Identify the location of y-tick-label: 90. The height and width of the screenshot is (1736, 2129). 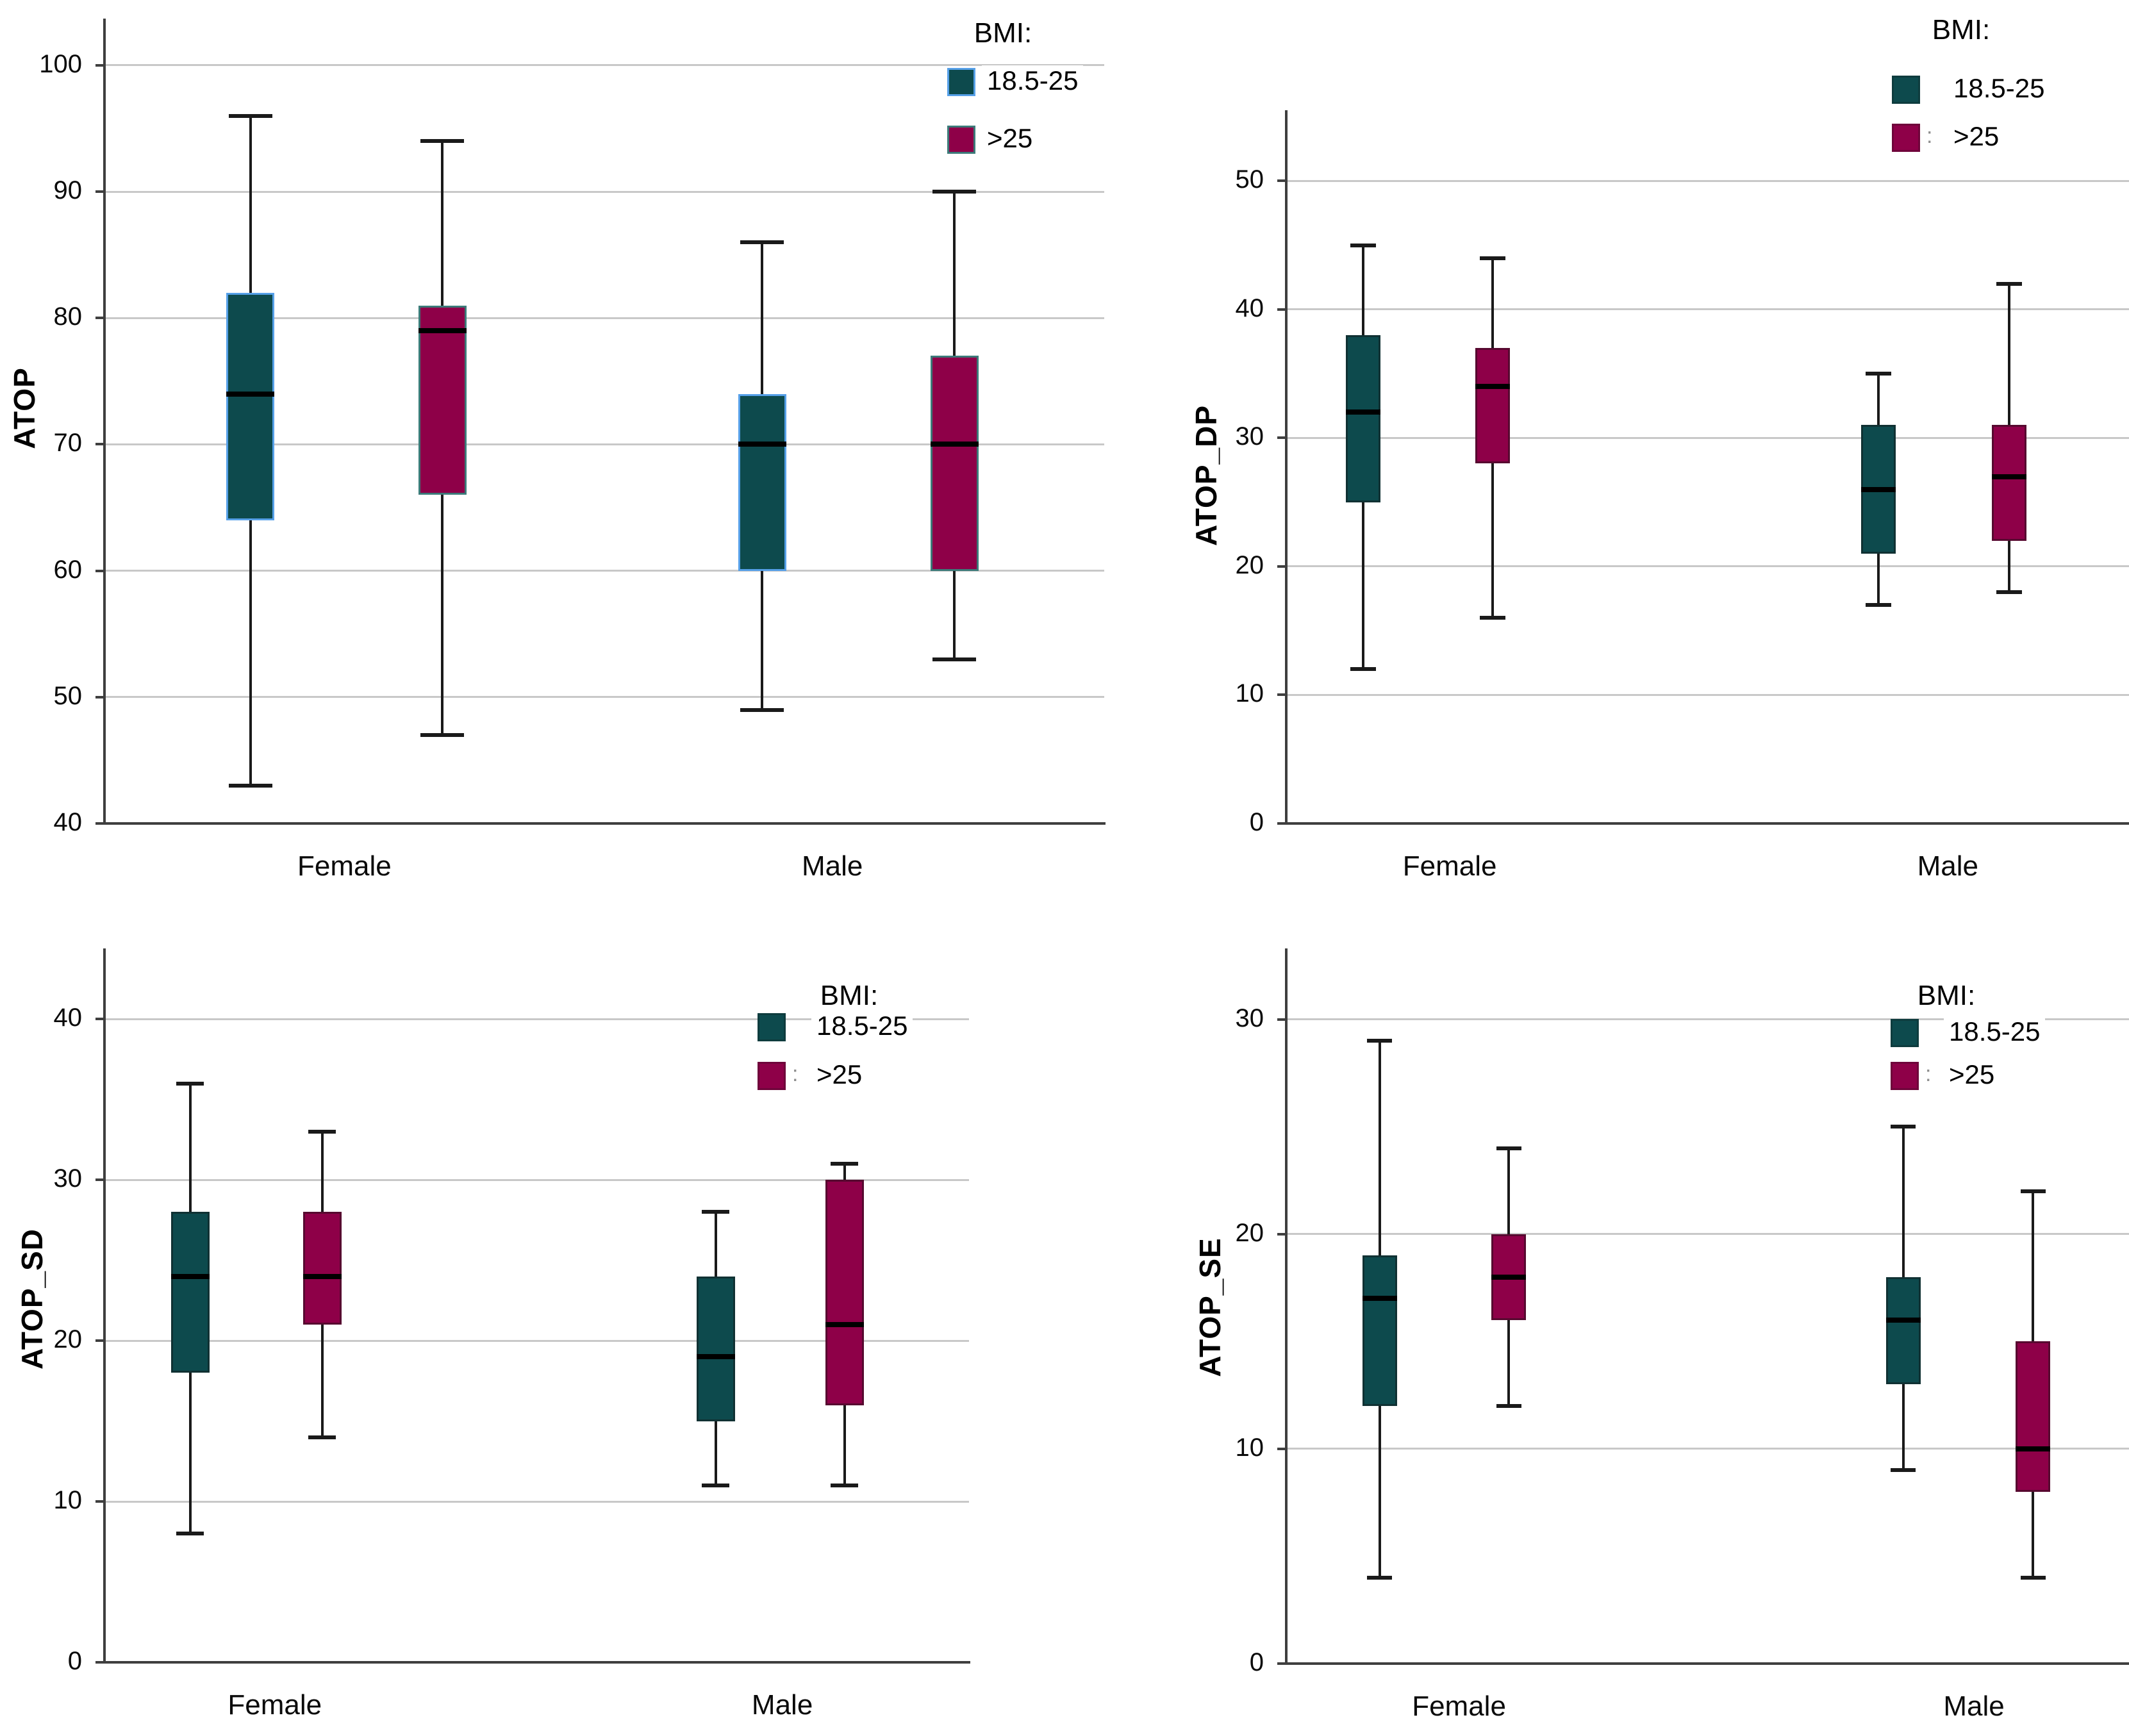
(68, 190).